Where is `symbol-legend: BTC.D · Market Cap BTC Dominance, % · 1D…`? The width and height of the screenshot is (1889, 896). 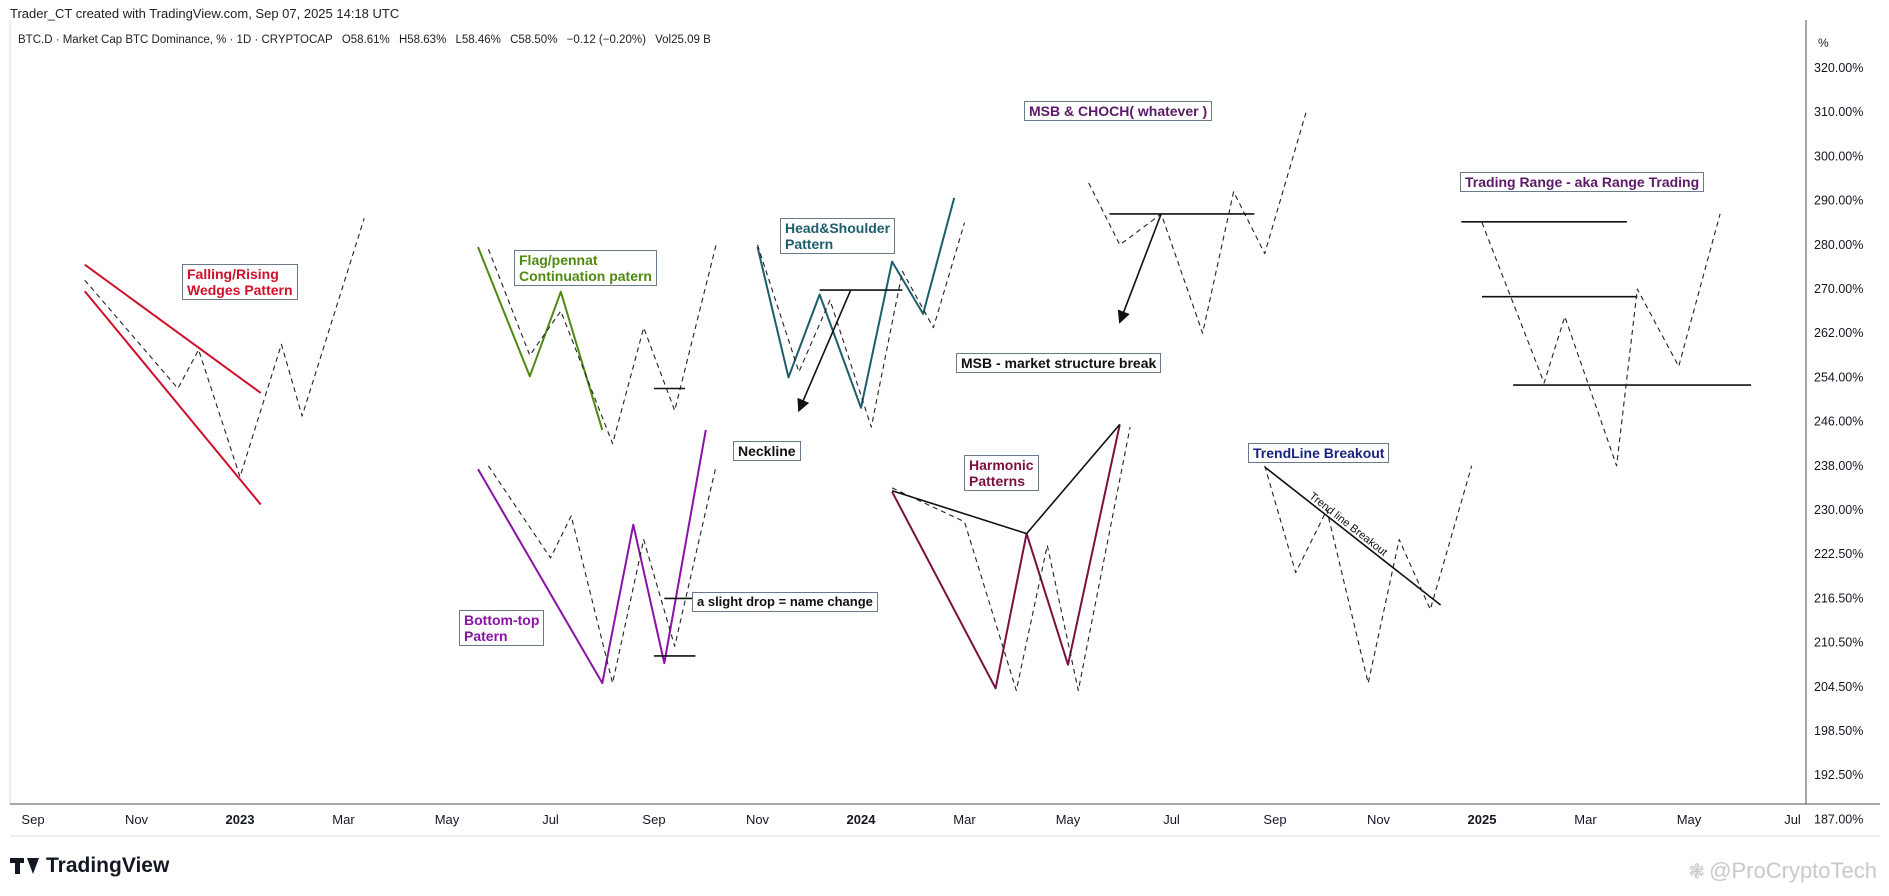 symbol-legend: BTC.D · Market Cap BTC Dominance, % · 1D… is located at coordinates (367, 40).